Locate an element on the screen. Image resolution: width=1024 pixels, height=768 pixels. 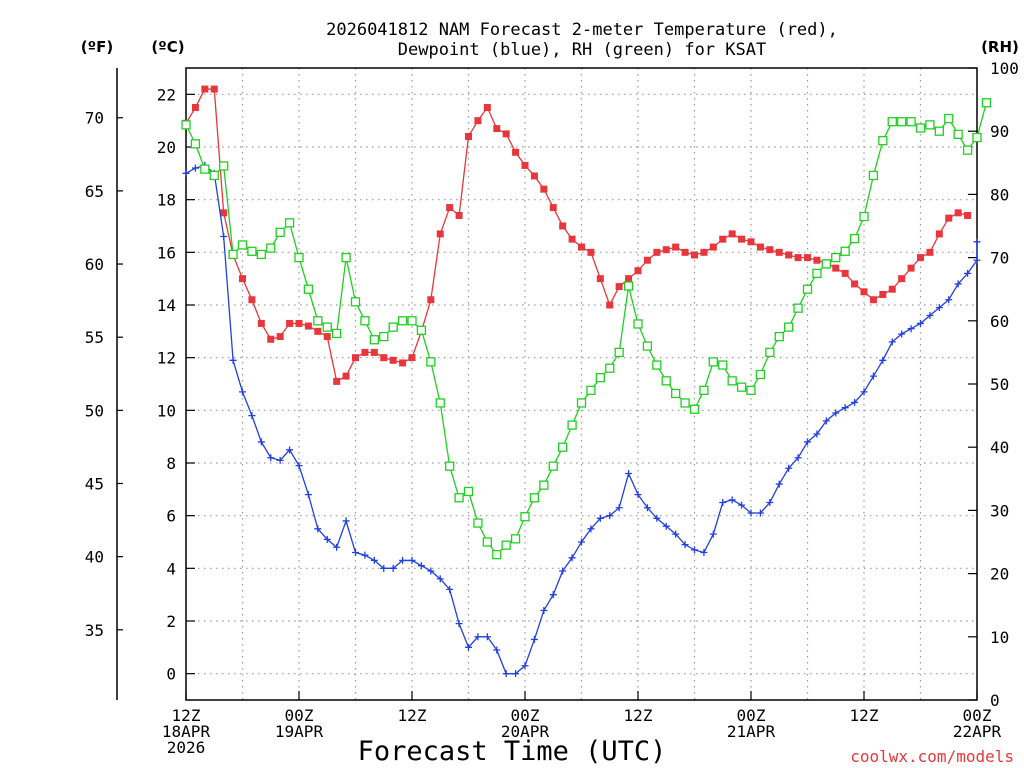
celsius-tick-label: 14 is located at coordinates (166, 305).